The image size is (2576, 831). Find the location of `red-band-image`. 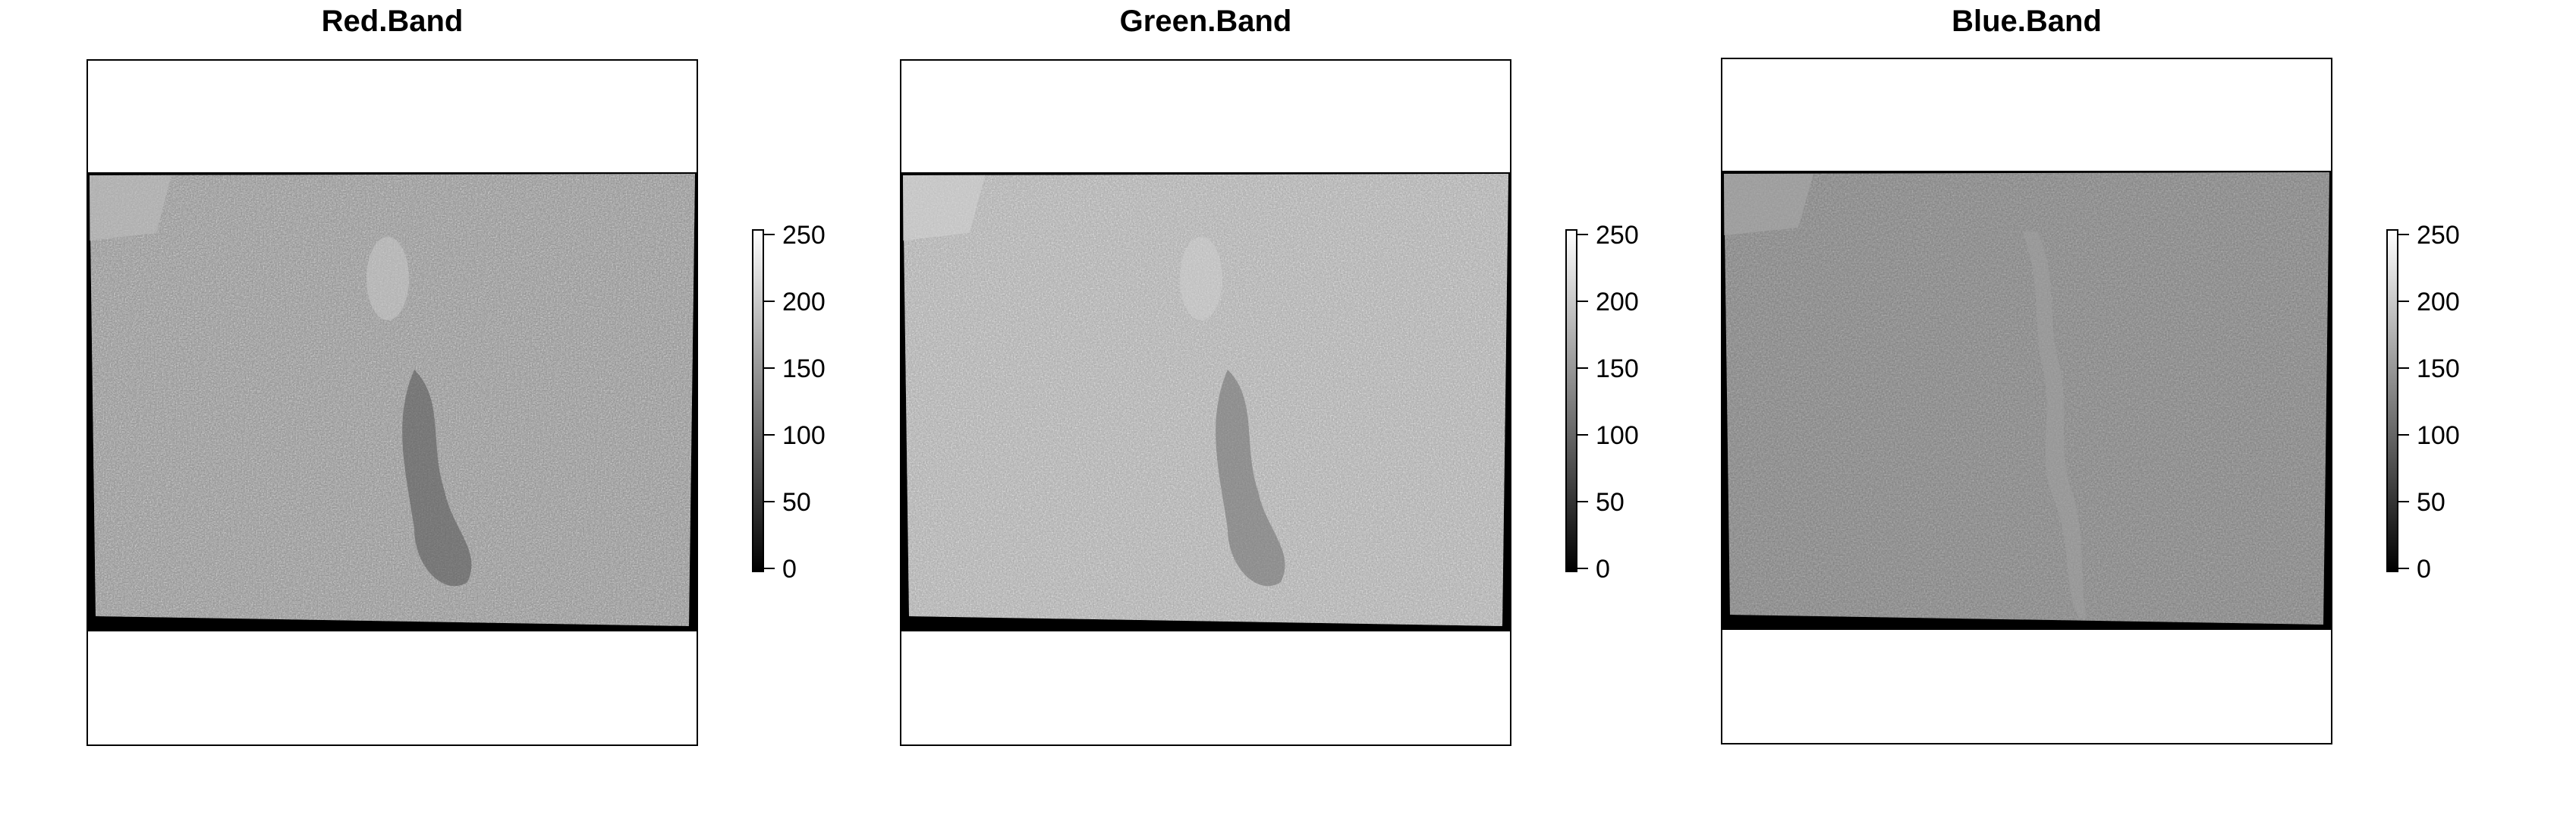

red-band-image is located at coordinates (392, 402).